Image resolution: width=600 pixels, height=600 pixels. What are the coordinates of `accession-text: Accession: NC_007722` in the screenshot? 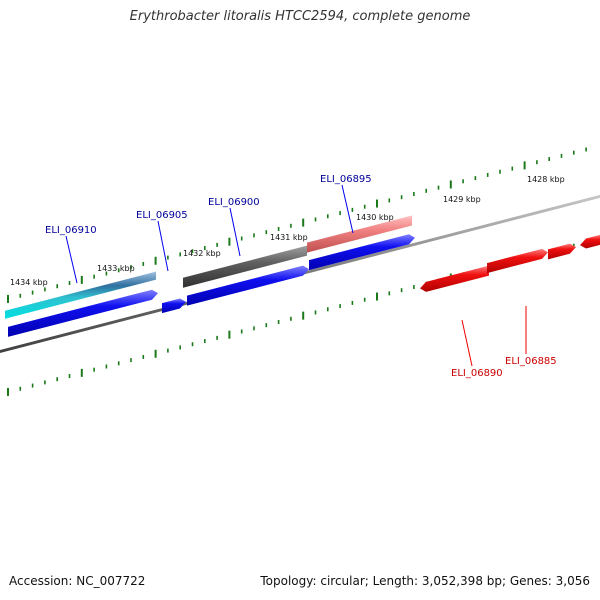 It's located at (77, 581).